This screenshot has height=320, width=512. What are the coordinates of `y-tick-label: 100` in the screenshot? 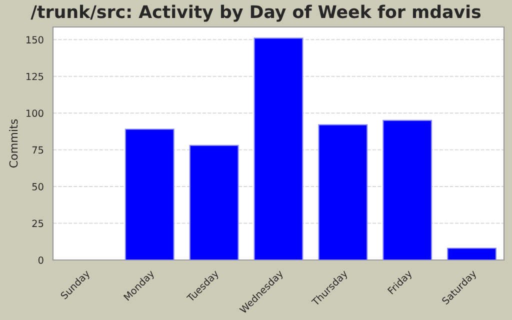 It's located at (35, 113).